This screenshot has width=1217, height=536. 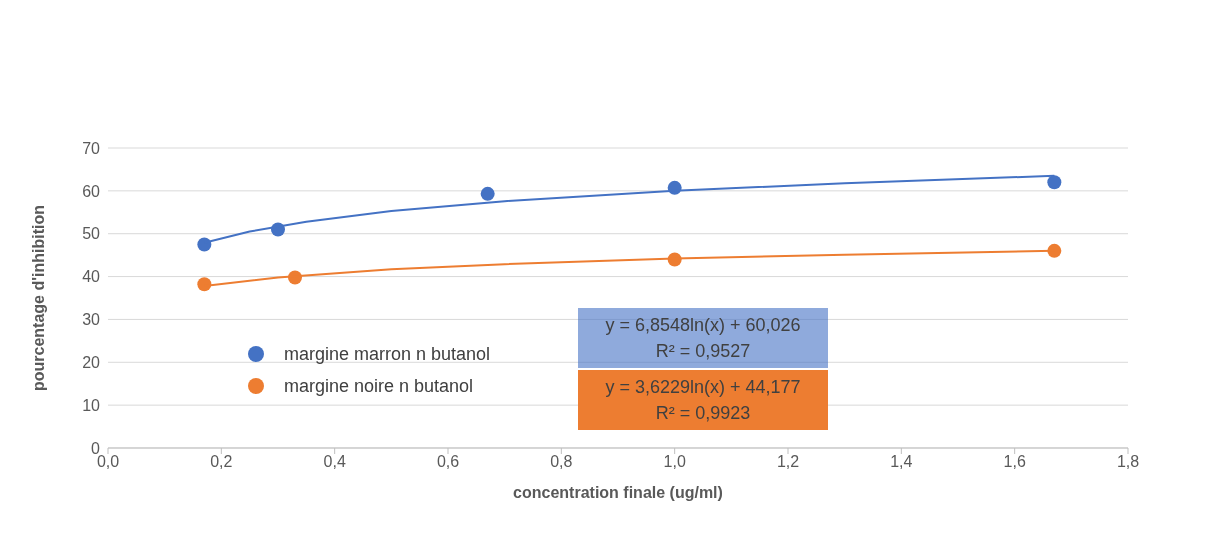 I want to click on equation-box: y = 3,6229ln(x) + 44,177 R² = 0,9923, so click(x=703, y=400).